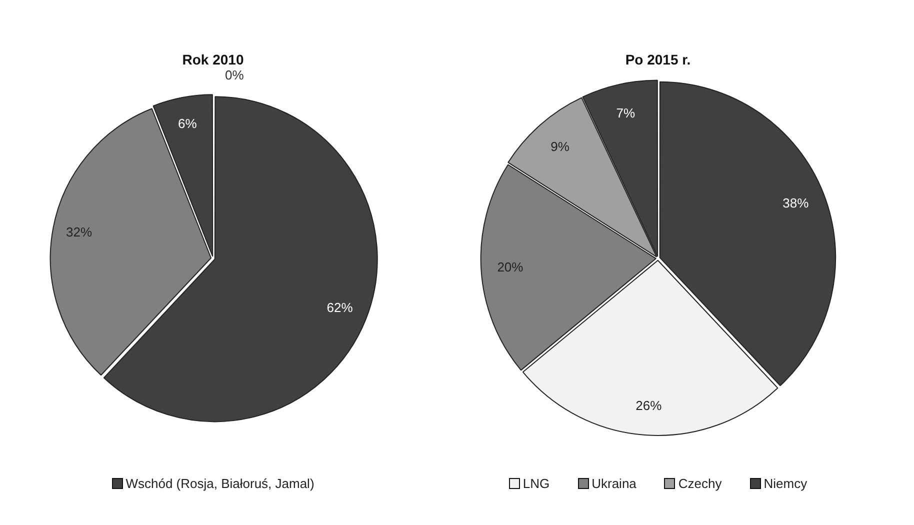 The image size is (914, 525). Describe the element at coordinates (213, 59) in the screenshot. I see `chart-title: Rok 2010` at that location.